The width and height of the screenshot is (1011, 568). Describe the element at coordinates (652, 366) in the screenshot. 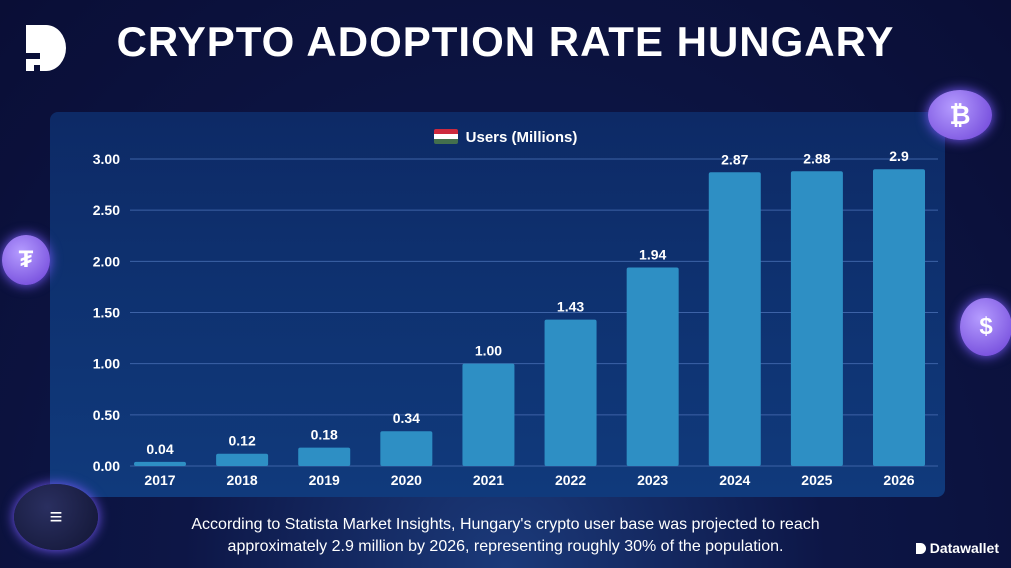

I see `bar-2023` at that location.